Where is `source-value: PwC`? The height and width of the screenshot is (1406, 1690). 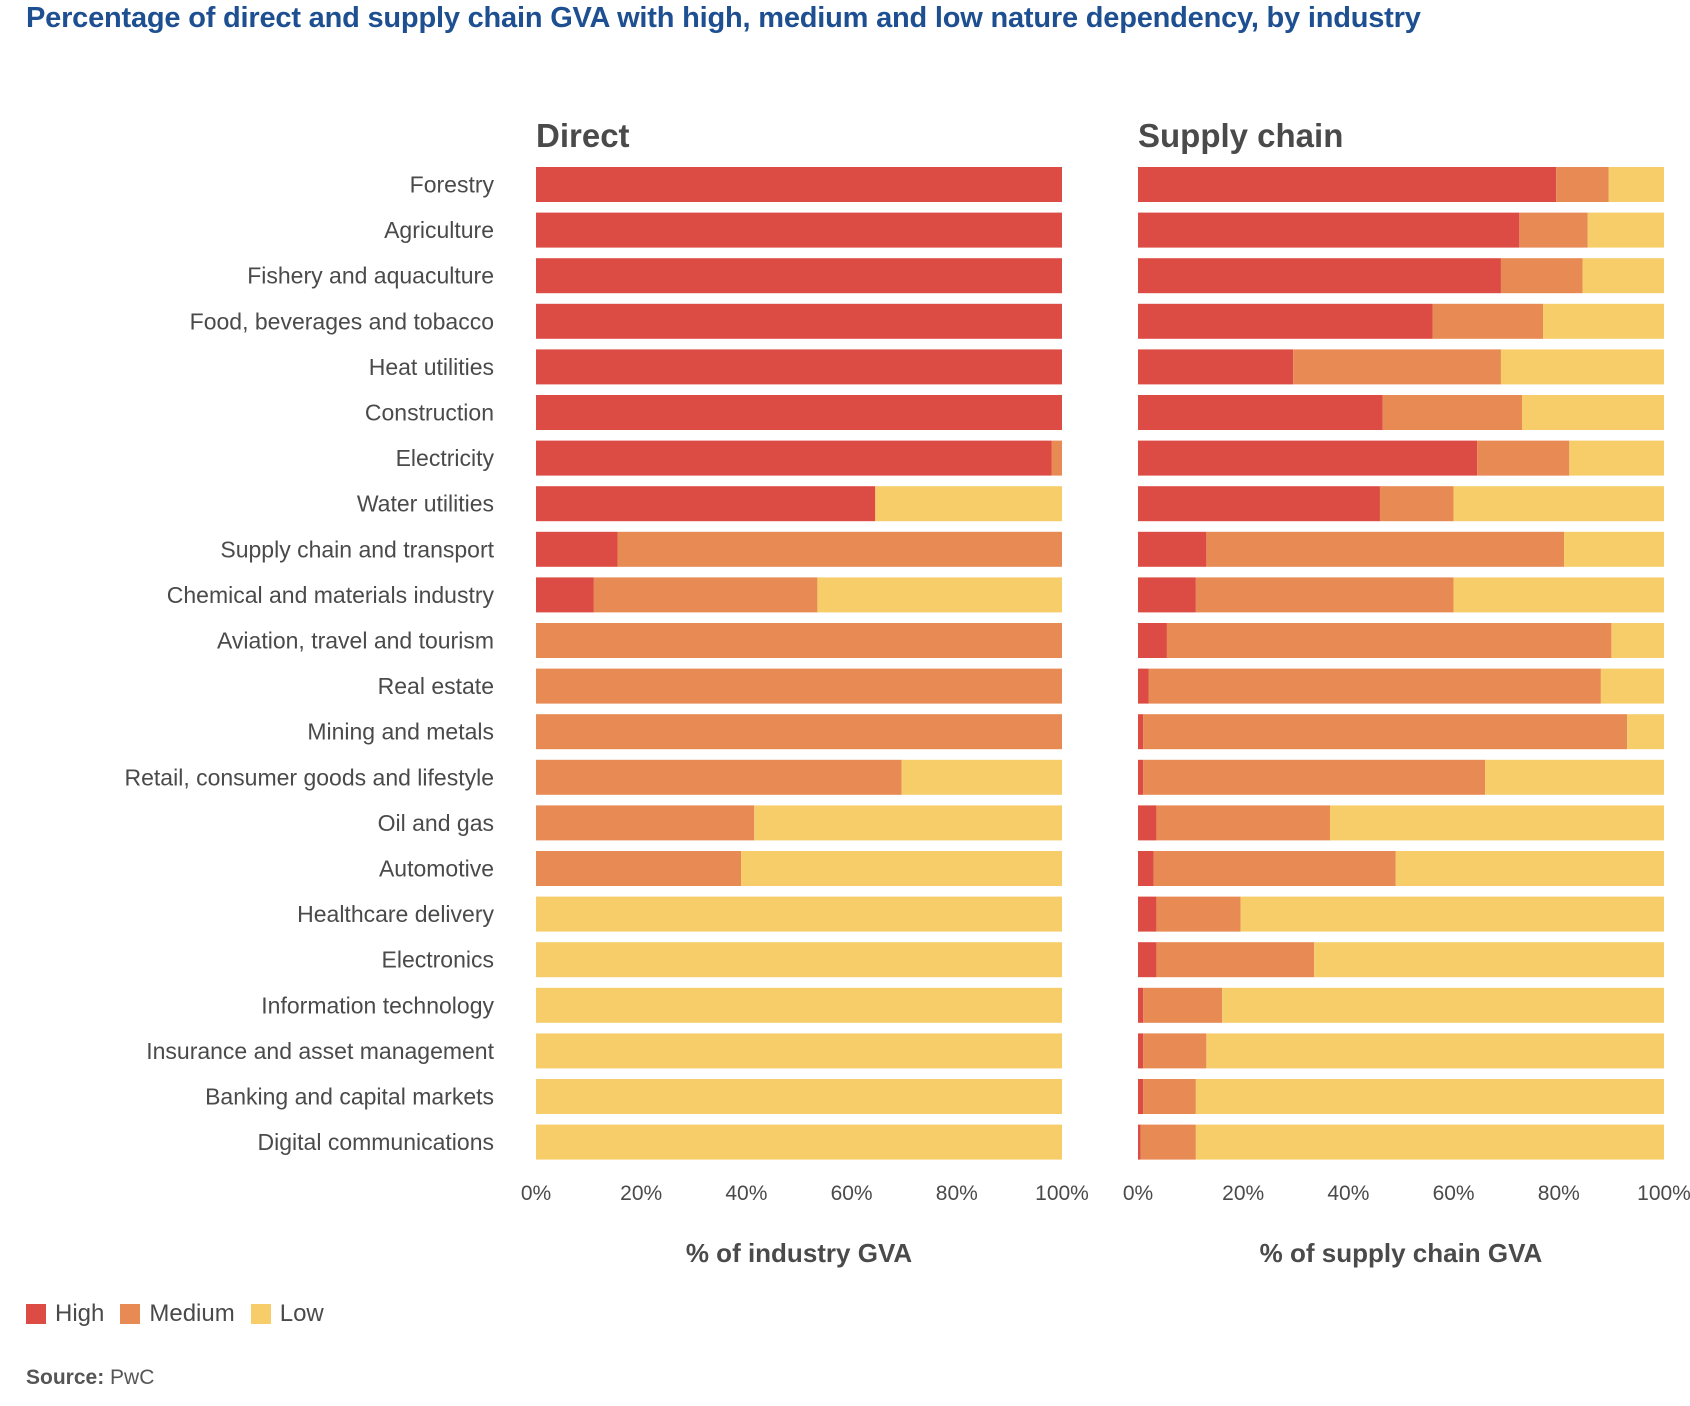 source-value: PwC is located at coordinates (132, 1377).